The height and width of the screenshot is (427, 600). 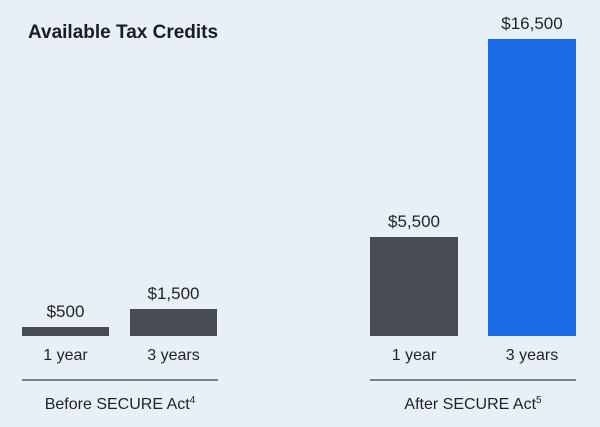 What do you see at coordinates (473, 404) in the screenshot?
I see `group-label: After SECURE Act5` at bounding box center [473, 404].